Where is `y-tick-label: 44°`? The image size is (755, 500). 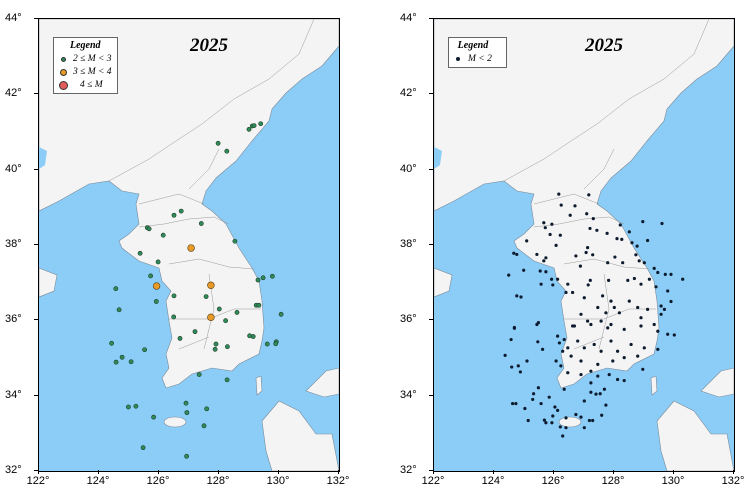 y-tick-label: 44° is located at coordinates (13, 18).